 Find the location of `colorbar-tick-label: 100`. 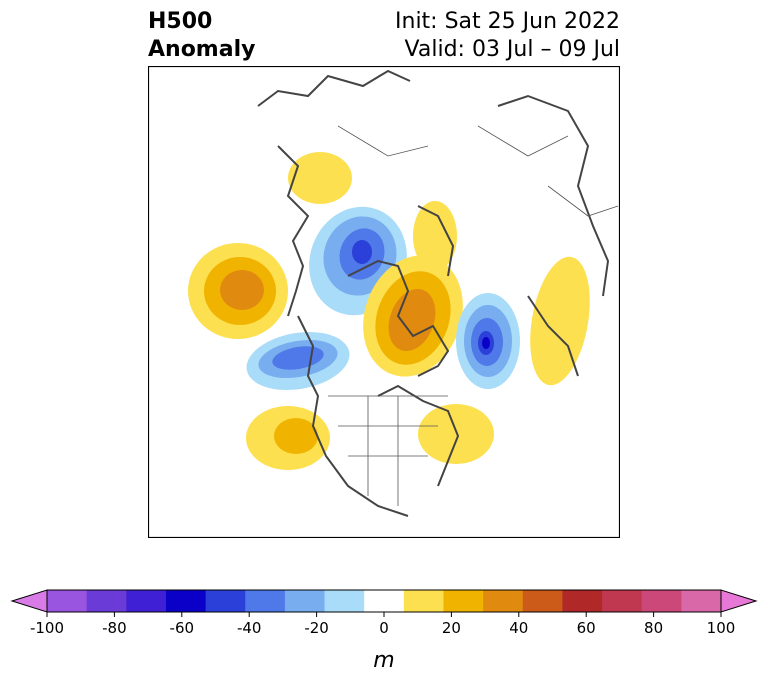

colorbar-tick-label: 100 is located at coordinates (721, 628).